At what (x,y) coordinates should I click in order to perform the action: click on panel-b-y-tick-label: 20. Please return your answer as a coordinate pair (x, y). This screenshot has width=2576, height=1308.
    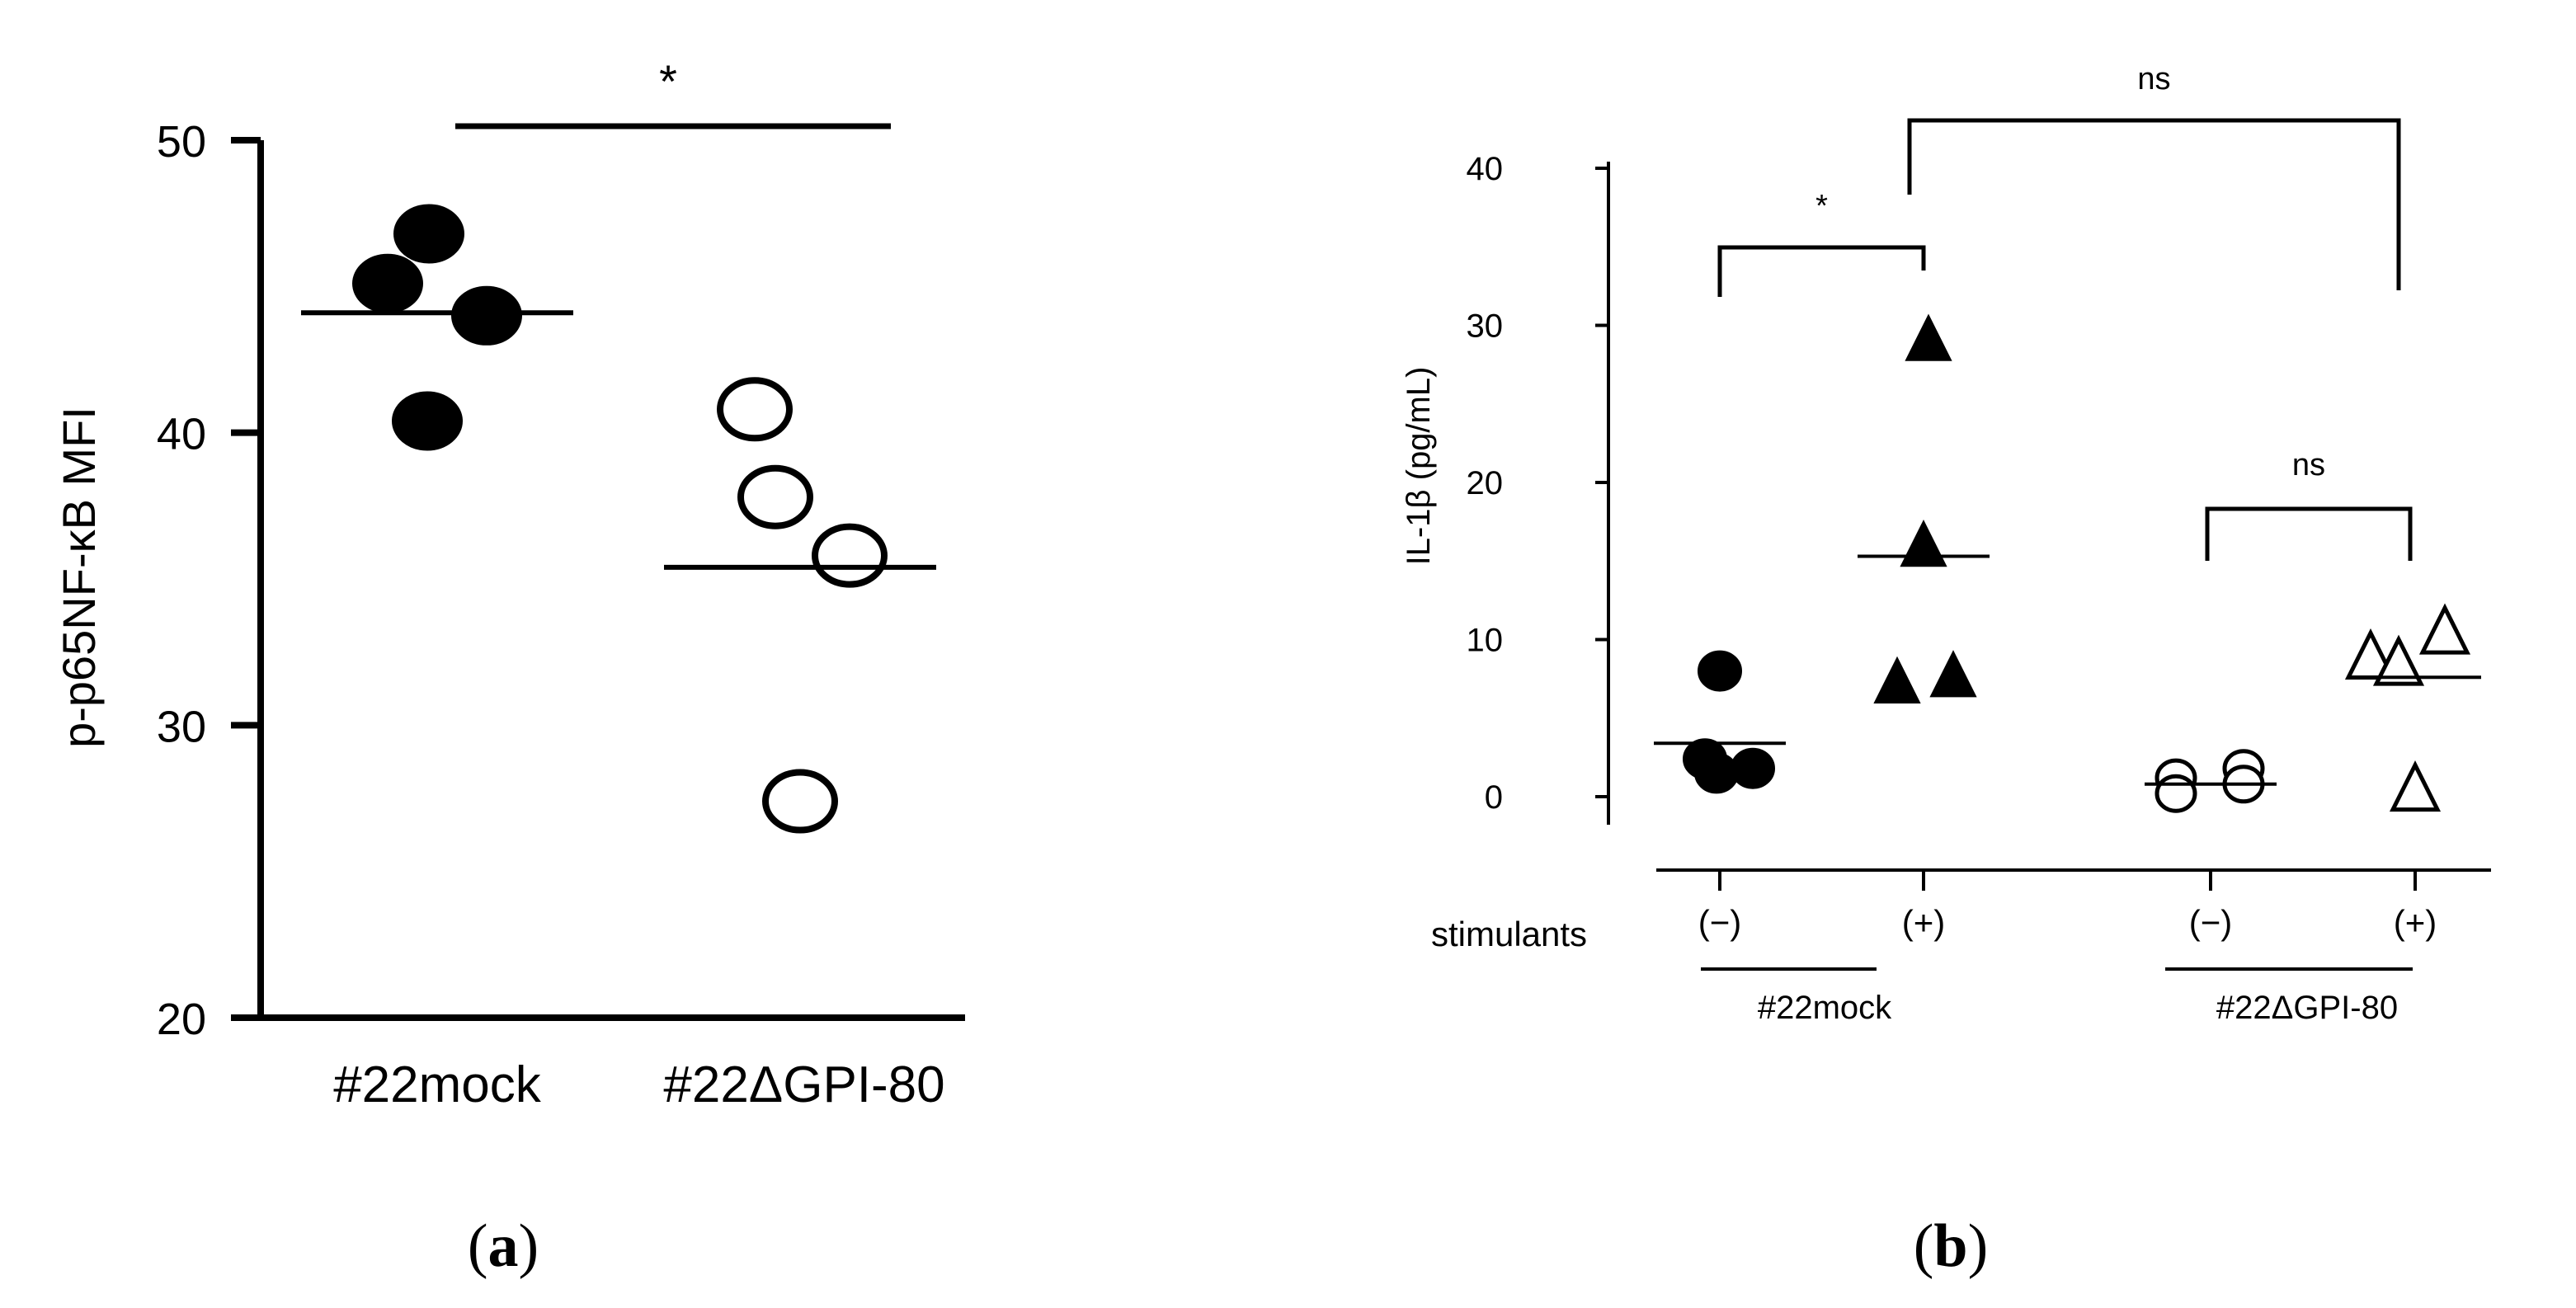
    Looking at the image, I should click on (1485, 483).